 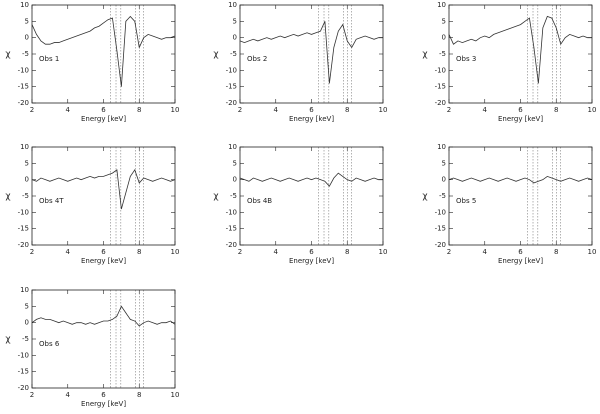 What do you see at coordinates (257, 59) in the screenshot?
I see `panel-label: Obs 2` at bounding box center [257, 59].